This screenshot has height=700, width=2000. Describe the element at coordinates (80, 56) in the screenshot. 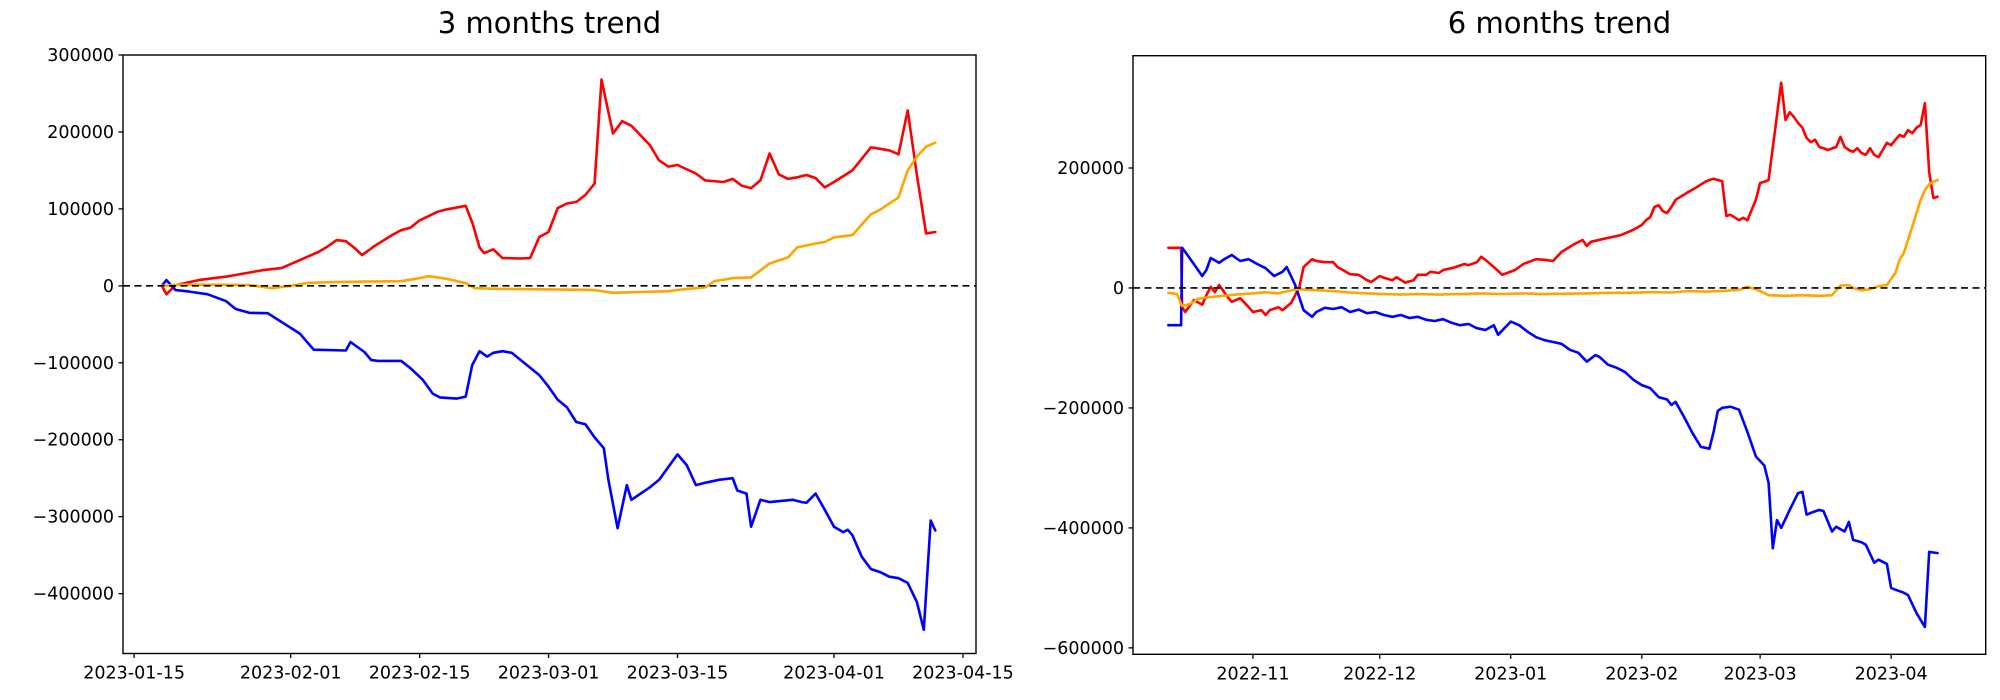

I see `y-tick-label: 300000` at that location.